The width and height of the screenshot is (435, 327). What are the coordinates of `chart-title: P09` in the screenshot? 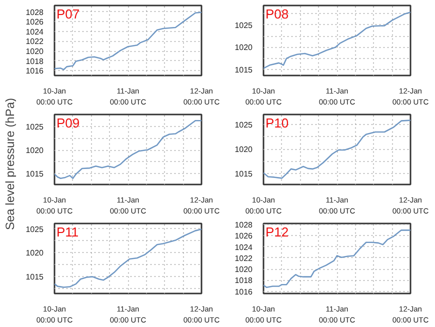 It's located at (68, 123).